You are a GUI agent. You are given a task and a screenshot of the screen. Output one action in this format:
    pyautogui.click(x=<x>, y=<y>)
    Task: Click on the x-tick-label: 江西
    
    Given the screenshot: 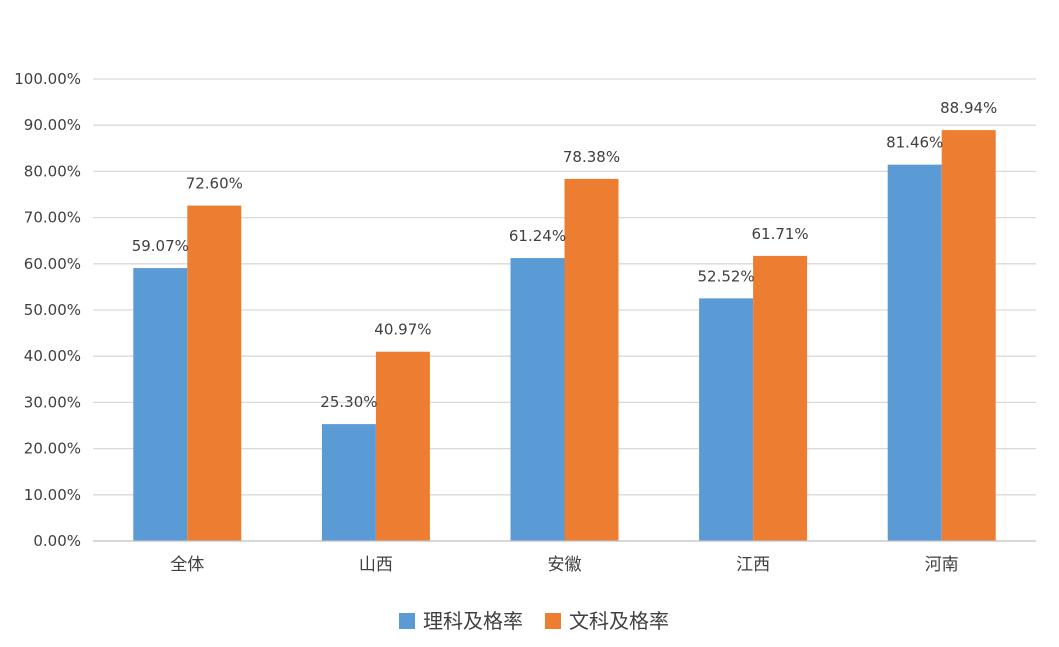 What is the action you would take?
    pyautogui.click(x=753, y=565)
    